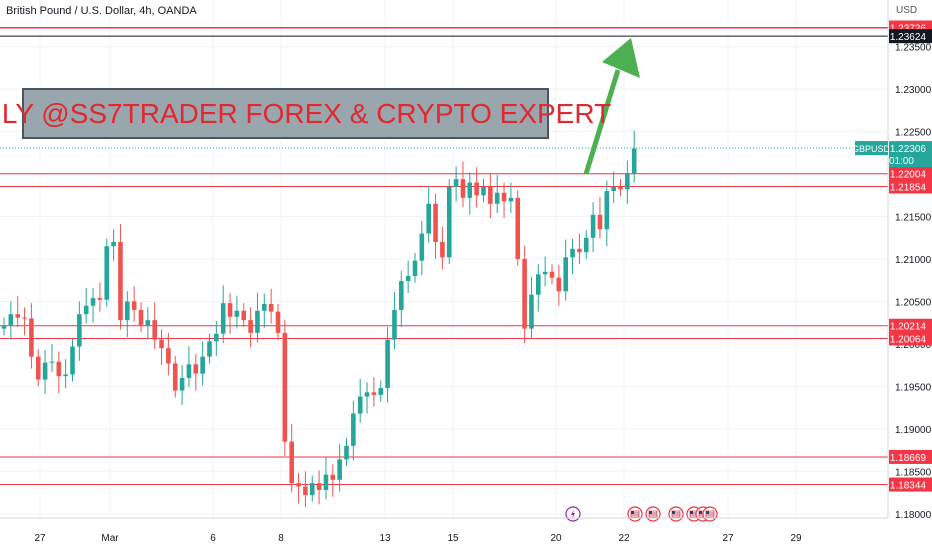 The width and height of the screenshot is (932, 550). What do you see at coordinates (796, 538) in the screenshot?
I see `x-tick-label: 29` at bounding box center [796, 538].